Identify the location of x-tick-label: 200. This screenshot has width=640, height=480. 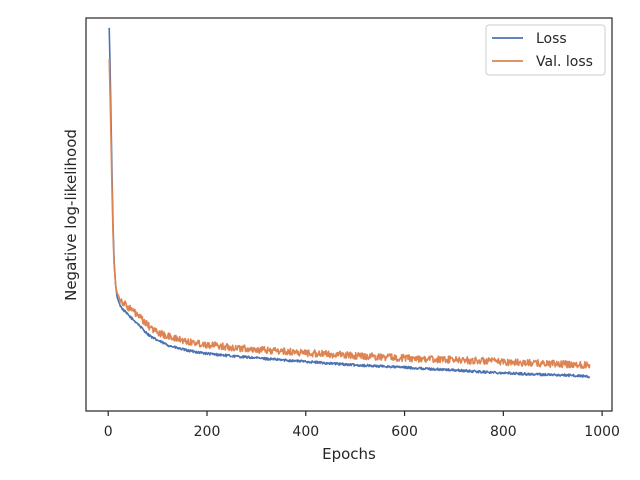
(207, 432).